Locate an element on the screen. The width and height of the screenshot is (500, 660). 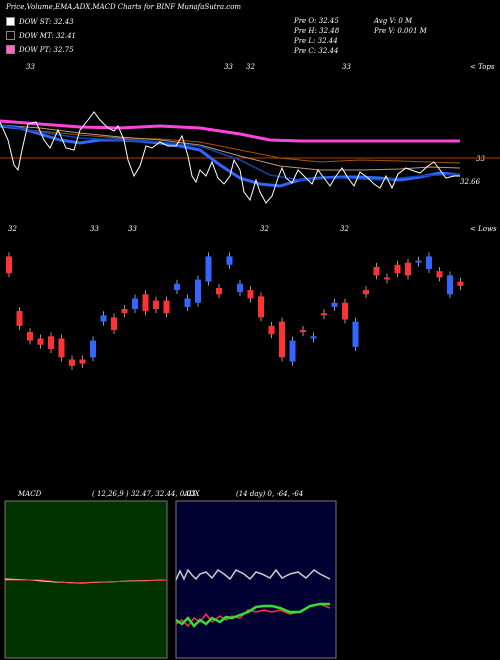
stat-close: Pre C: 32.44 is located at coordinates (316, 51).